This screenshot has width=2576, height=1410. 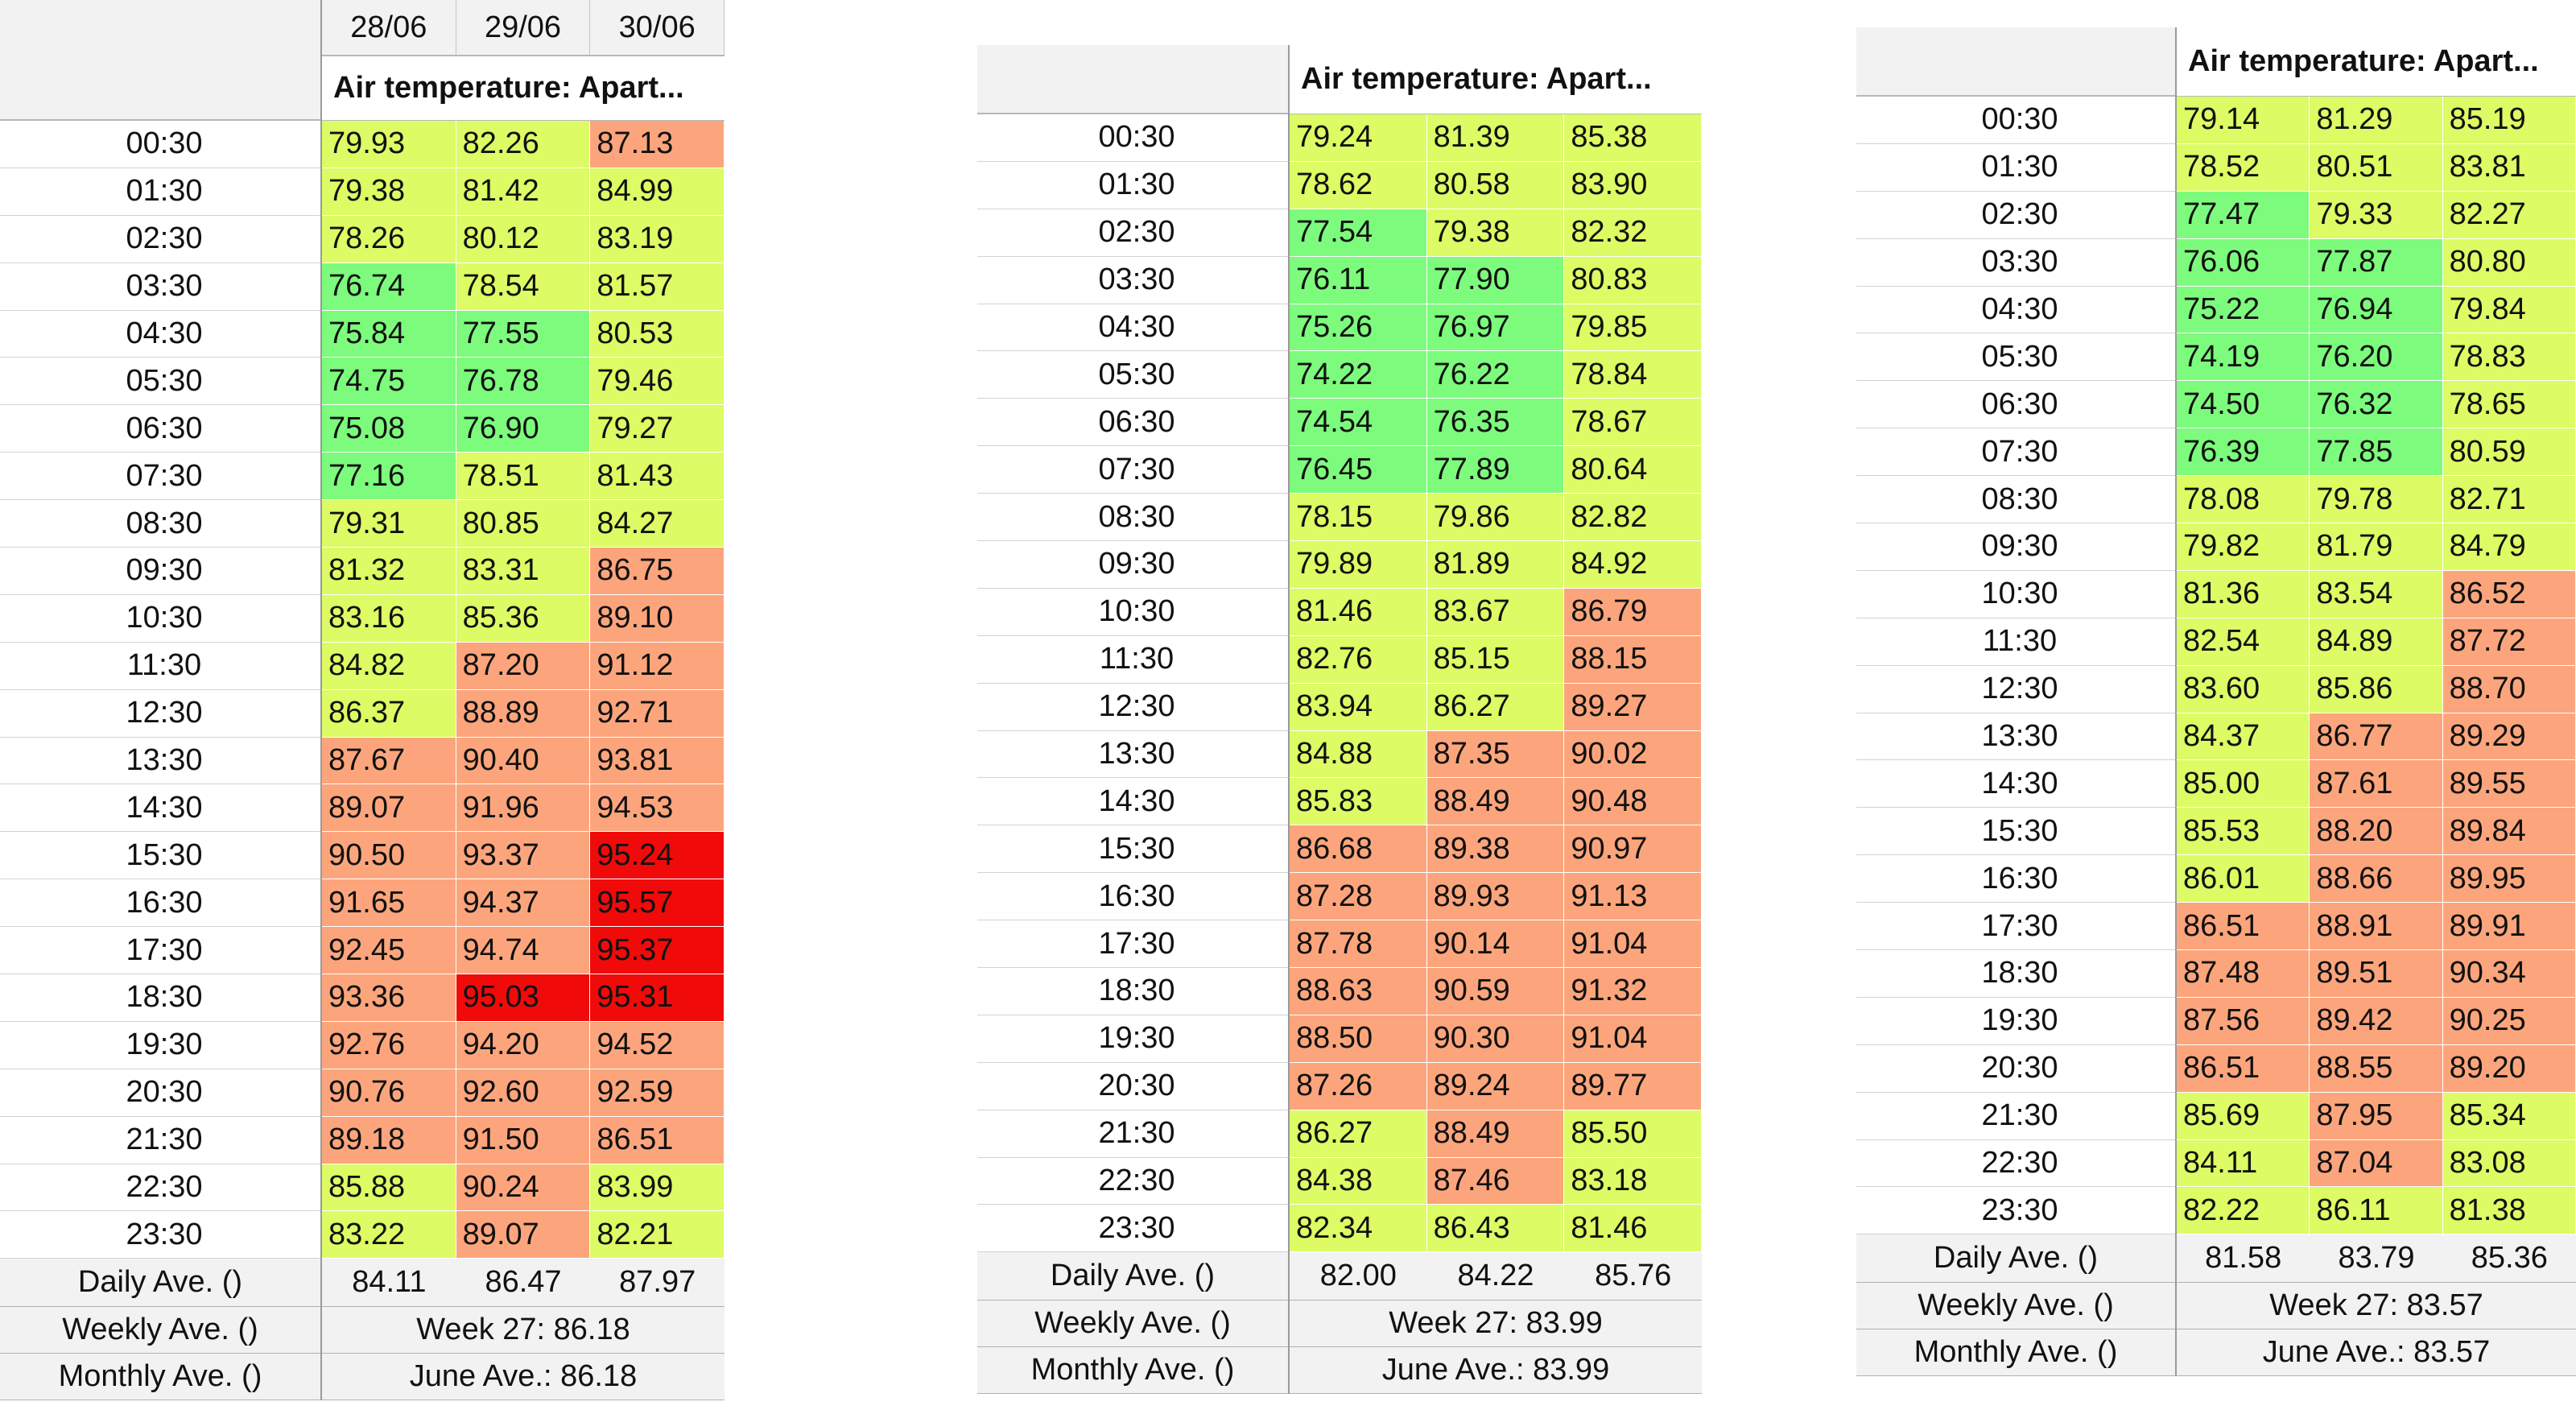 I want to click on value-cell: 85.38, so click(x=1633, y=137).